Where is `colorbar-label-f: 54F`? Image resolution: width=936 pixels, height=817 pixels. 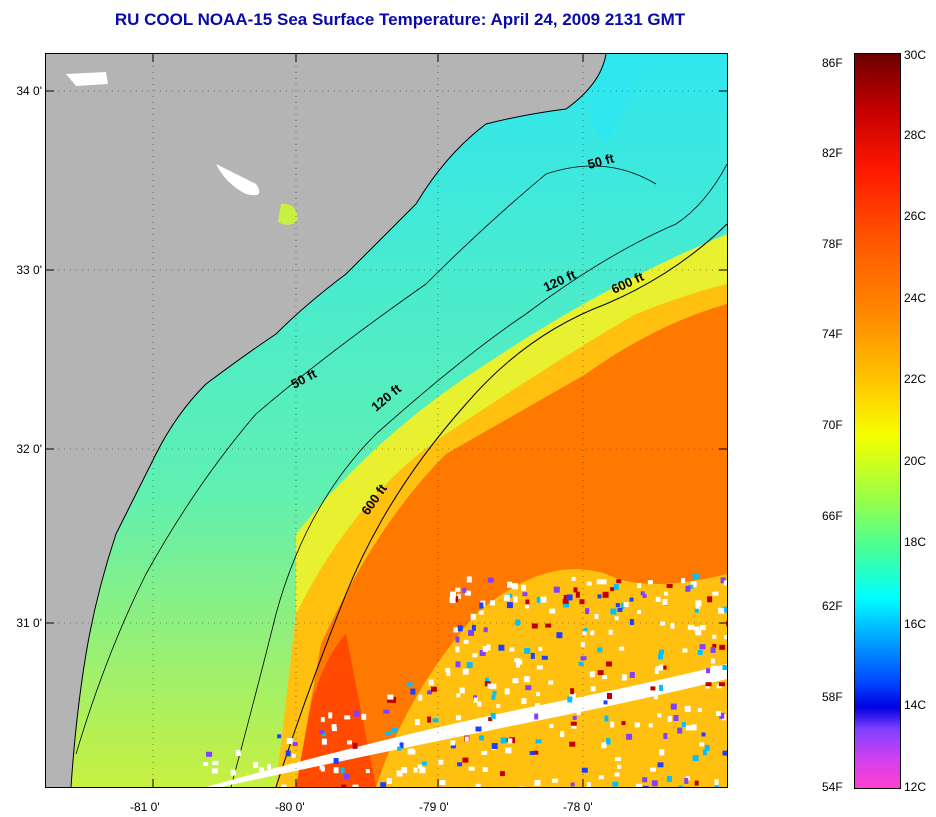 colorbar-label-f: 54F is located at coordinates (832, 787).